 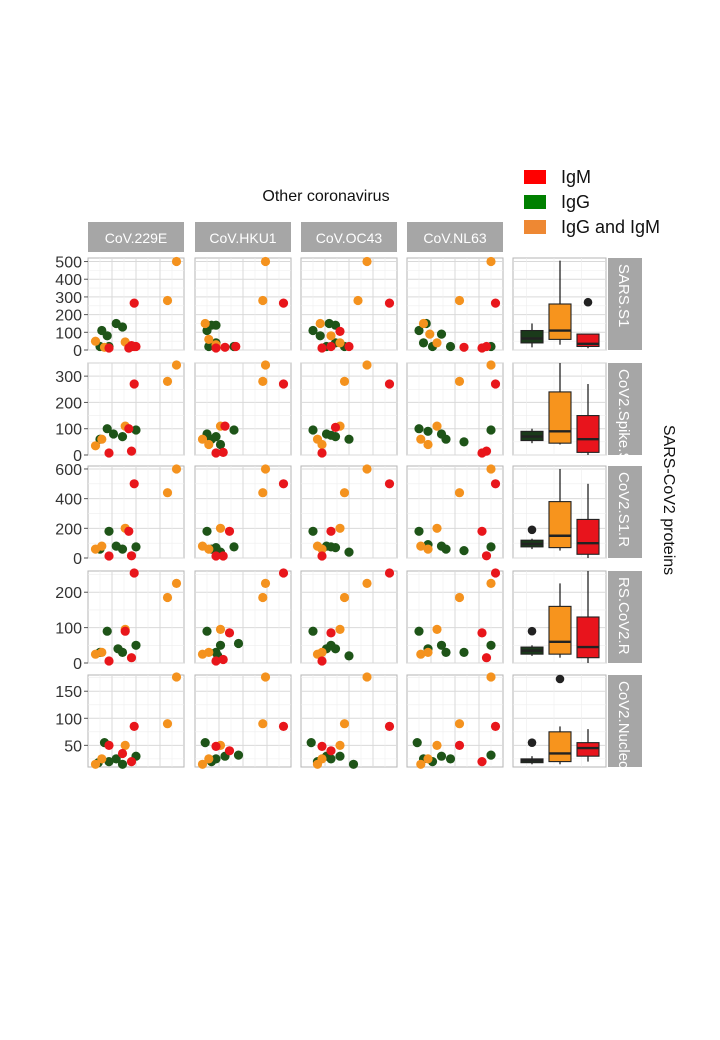 I want to click on row-strip-bg, so click(x=625, y=304).